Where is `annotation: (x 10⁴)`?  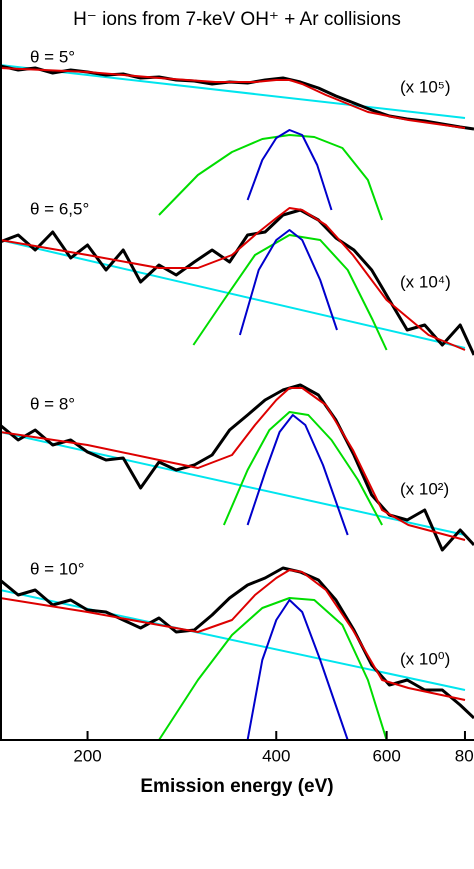
annotation: (x 10⁴) is located at coordinates (425, 281).